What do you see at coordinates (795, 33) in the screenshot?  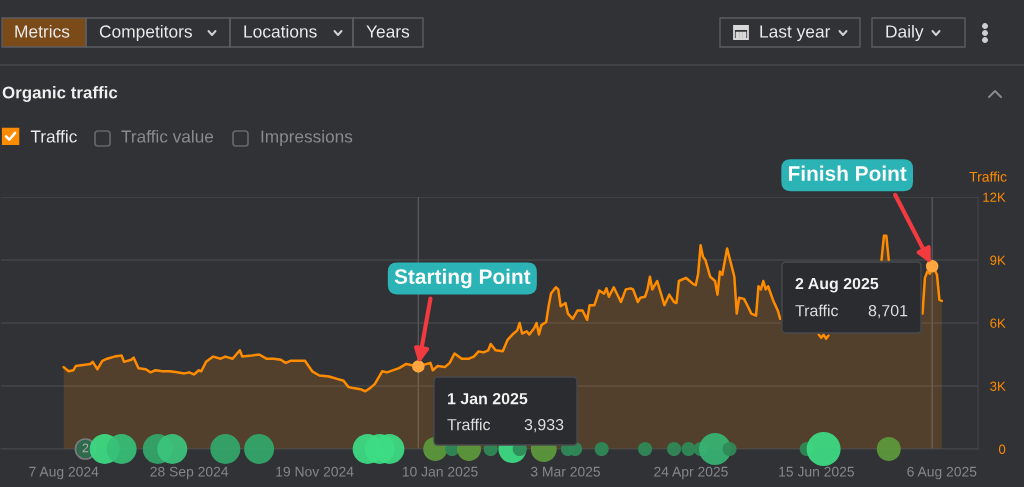 I see `text: Last year` at bounding box center [795, 33].